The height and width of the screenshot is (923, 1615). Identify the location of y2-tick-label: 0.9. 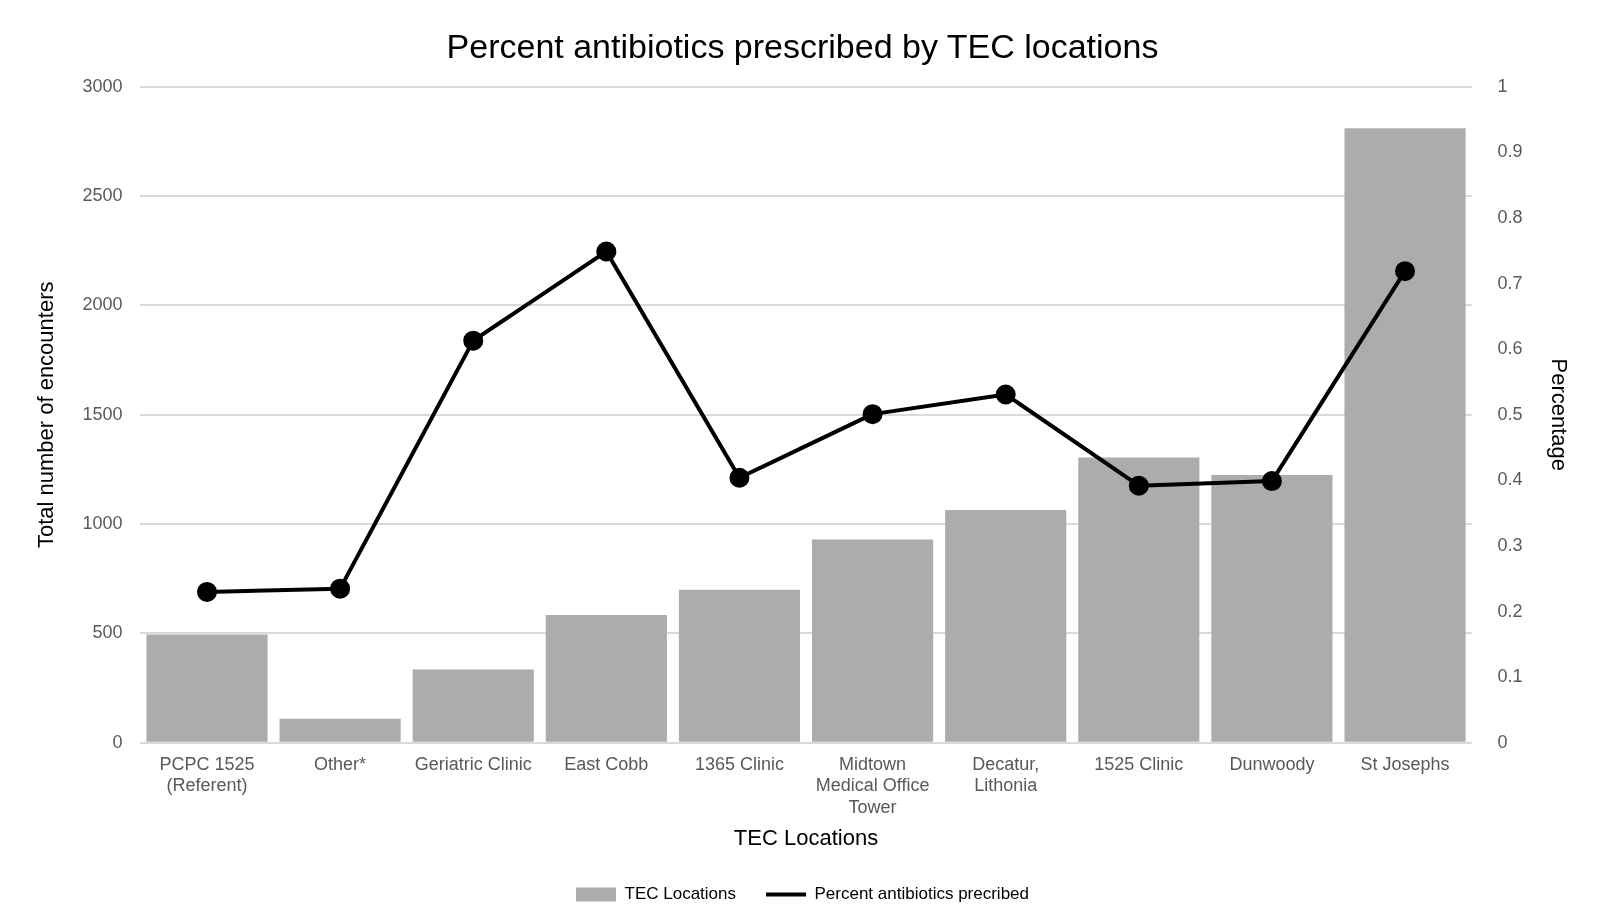
(1510, 151).